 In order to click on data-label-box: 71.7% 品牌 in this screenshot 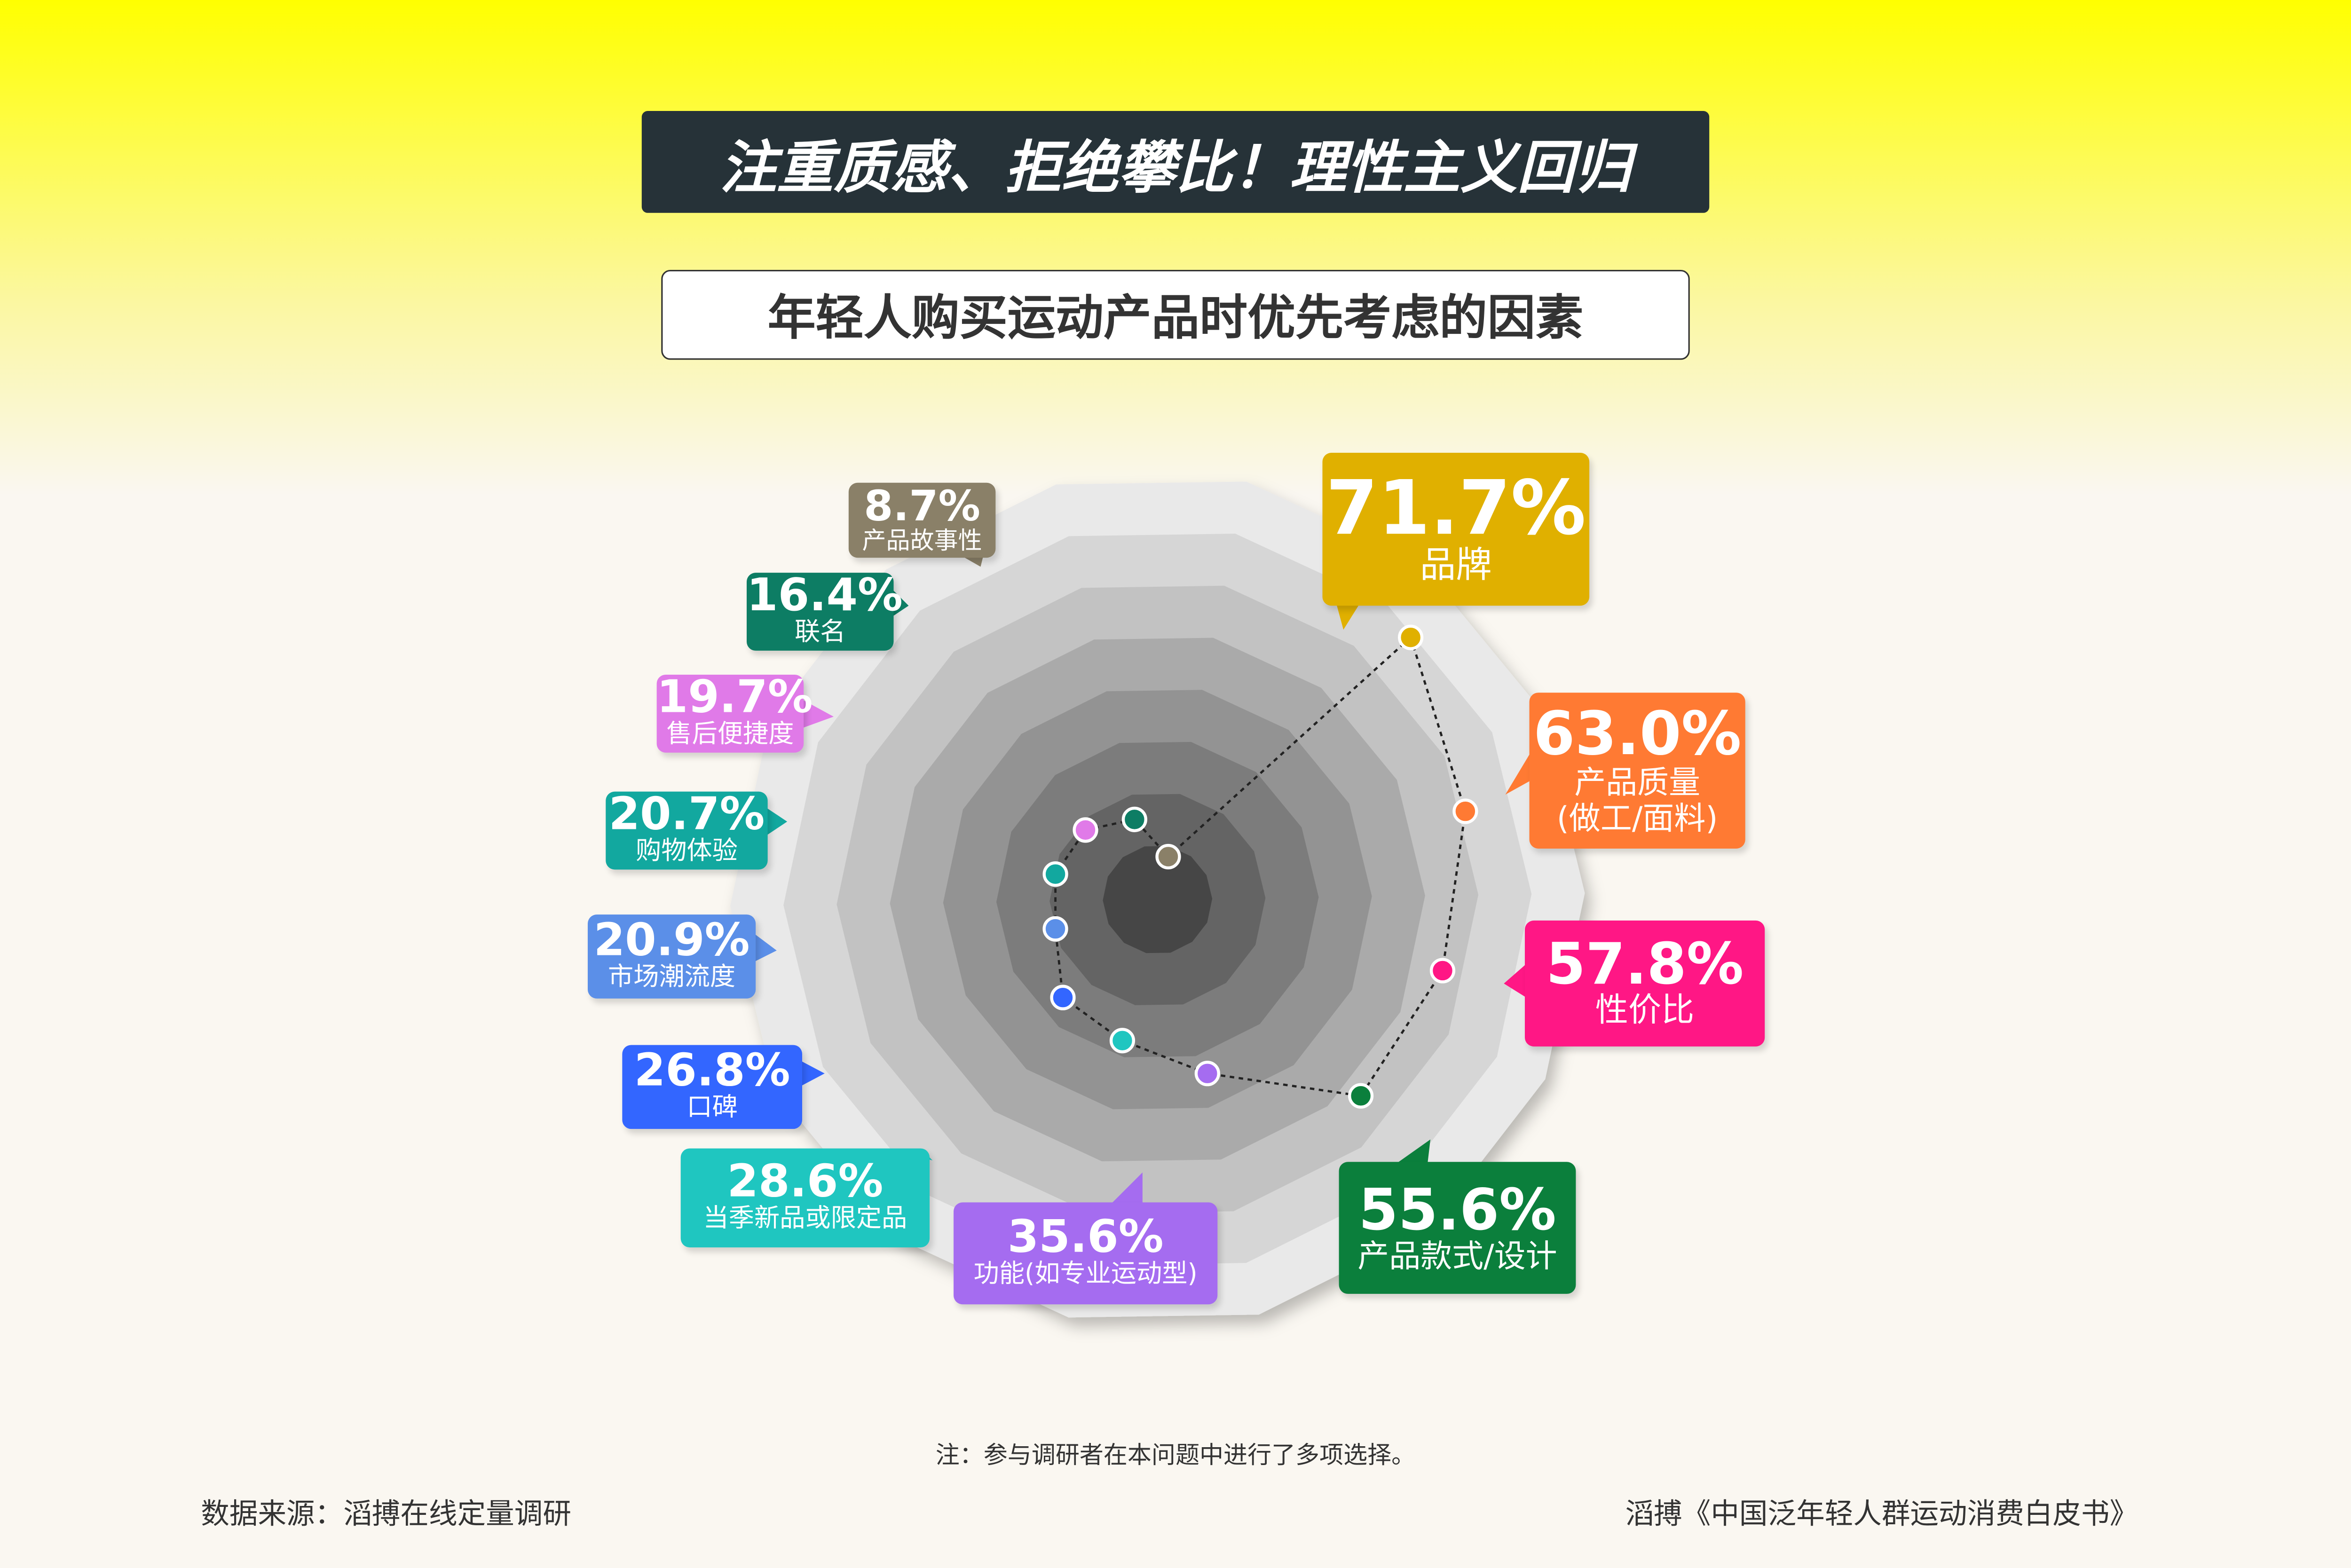, I will do `click(1456, 529)`.